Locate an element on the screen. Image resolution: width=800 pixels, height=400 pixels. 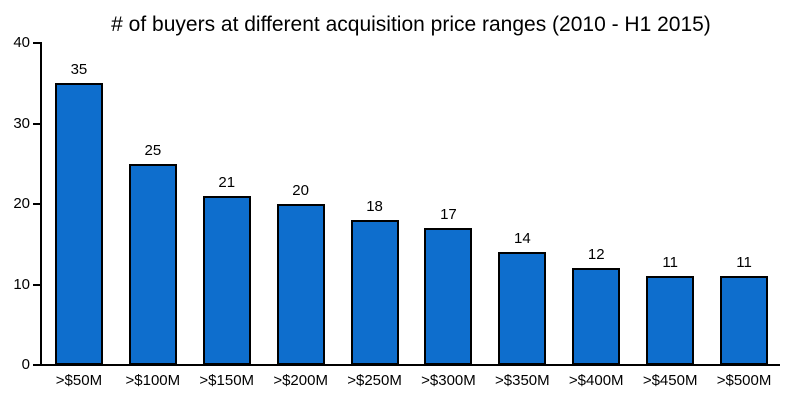
bar-value-label: 12 is located at coordinates (596, 255).